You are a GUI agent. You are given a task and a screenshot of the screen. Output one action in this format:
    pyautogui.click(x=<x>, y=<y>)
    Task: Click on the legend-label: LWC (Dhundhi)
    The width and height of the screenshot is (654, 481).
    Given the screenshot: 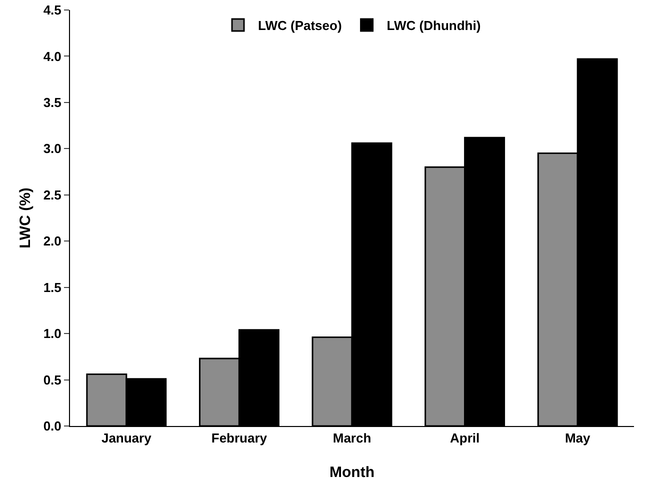 What is the action you would take?
    pyautogui.click(x=433, y=26)
    